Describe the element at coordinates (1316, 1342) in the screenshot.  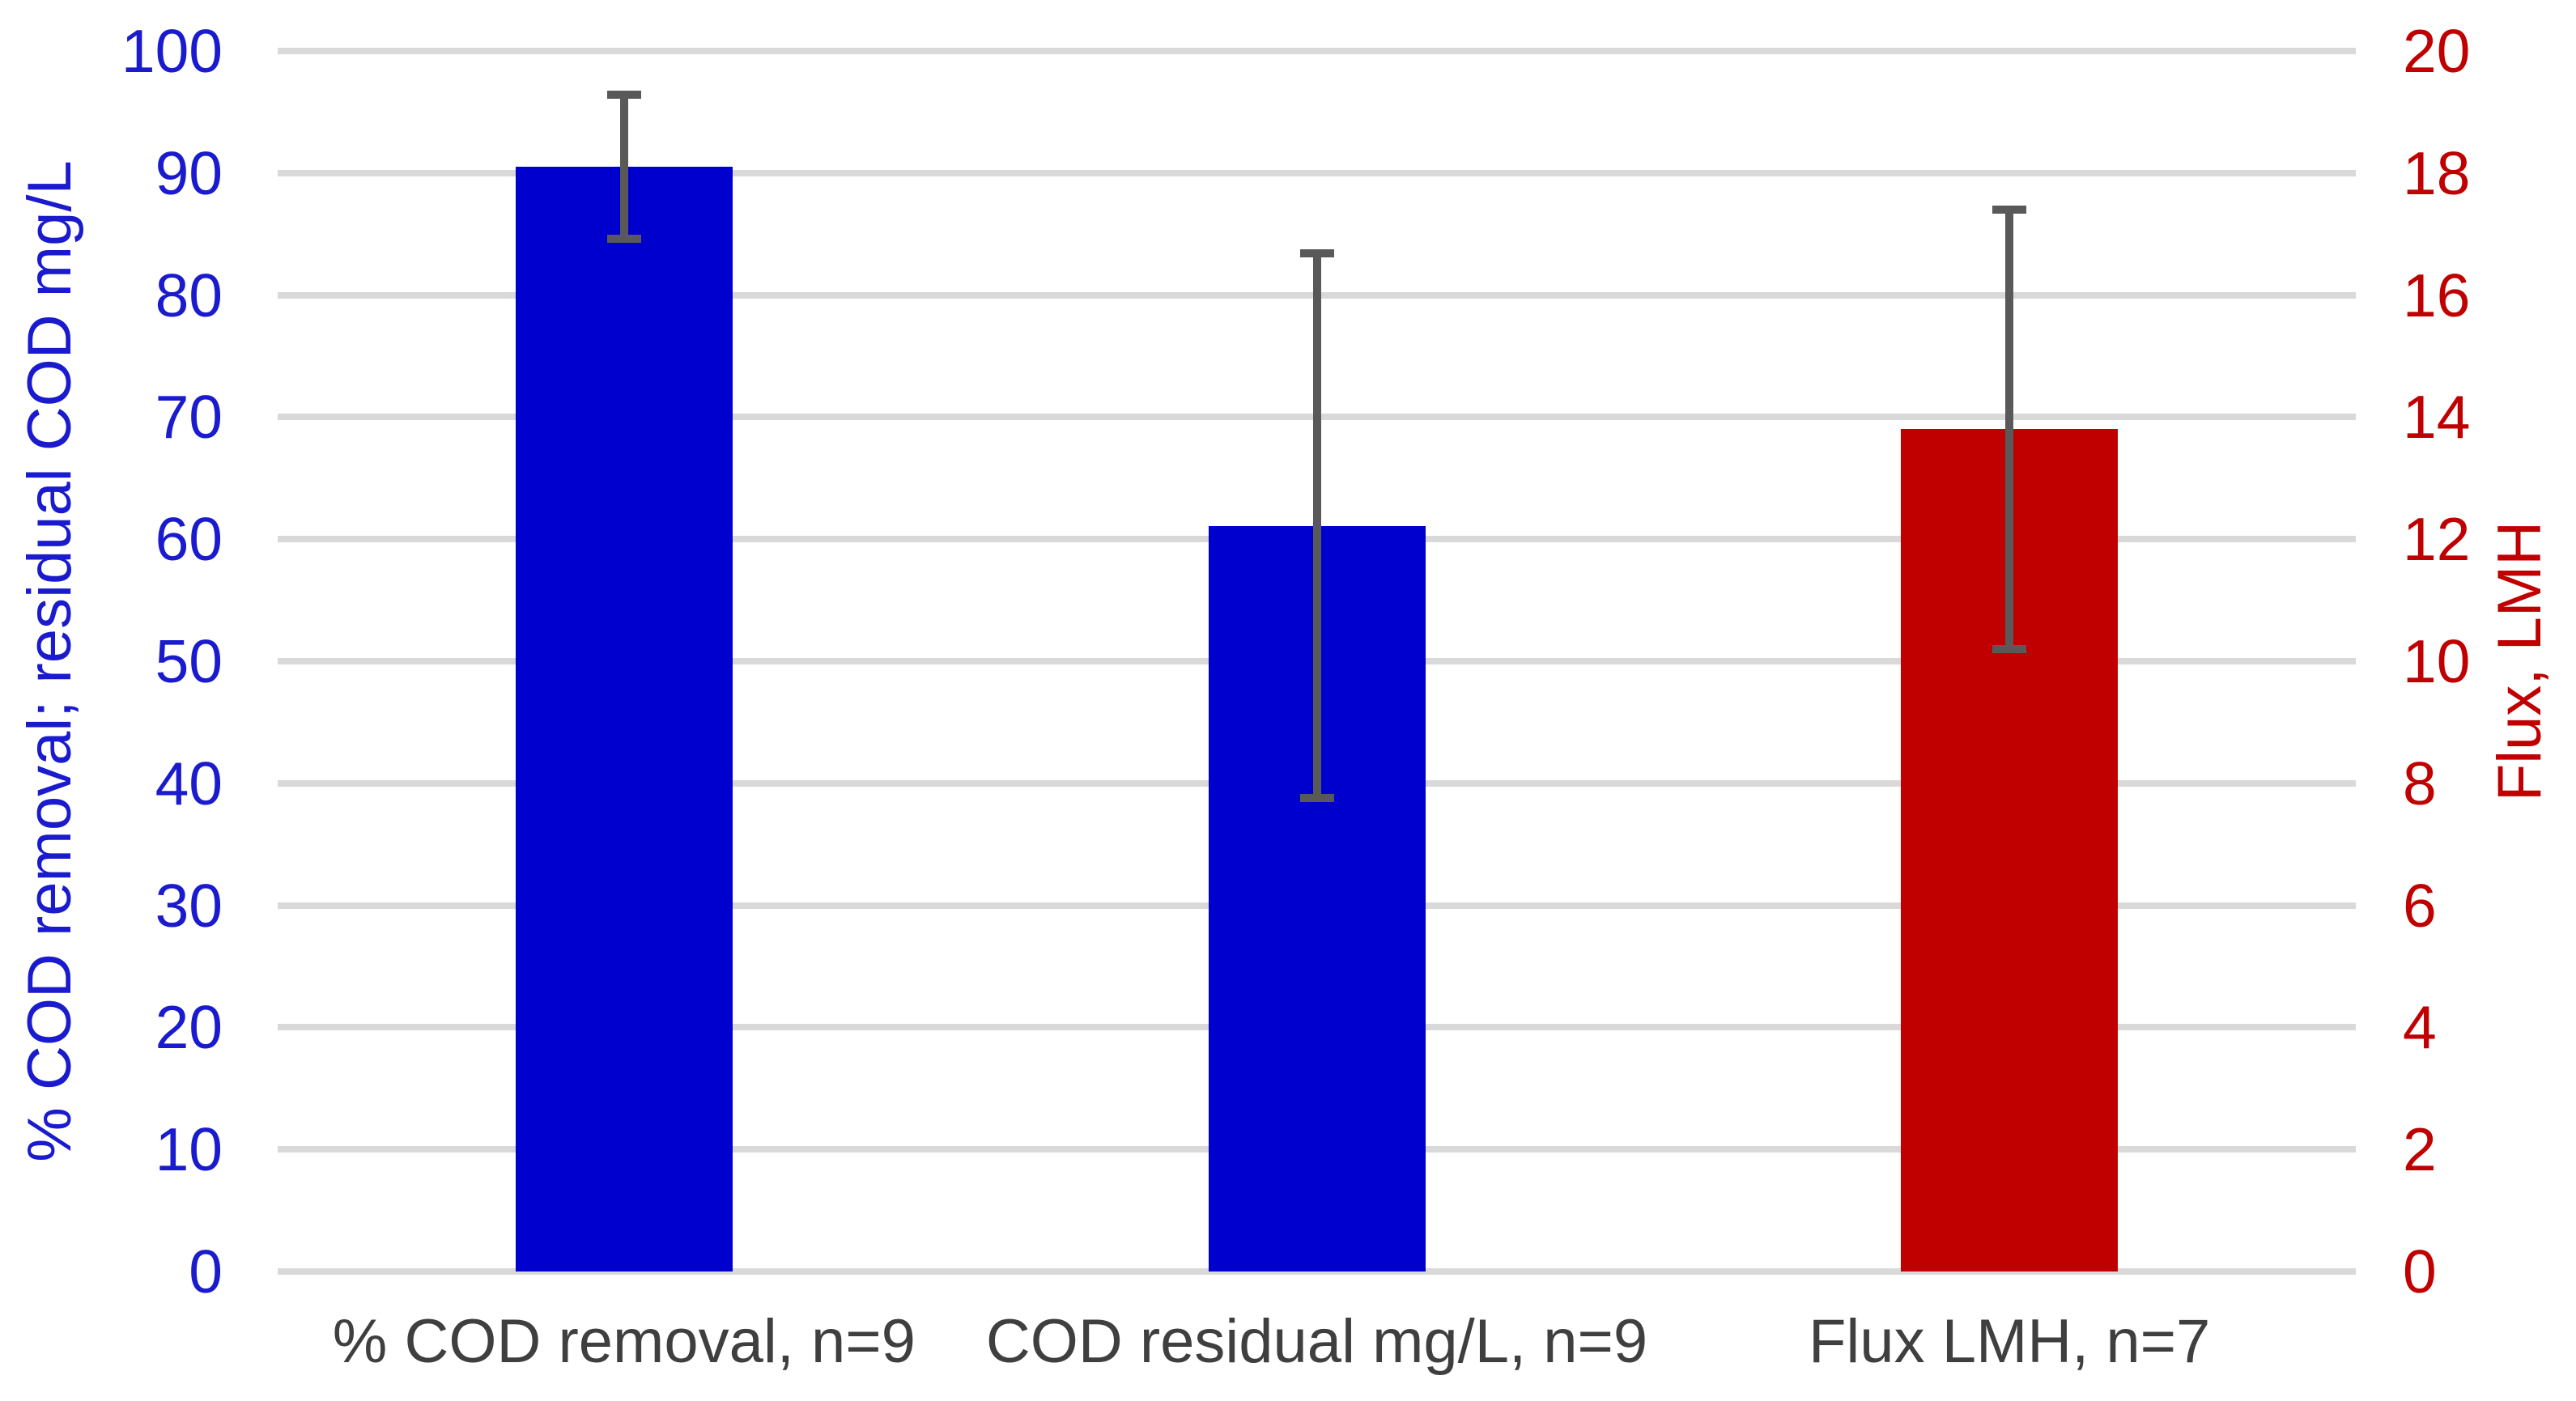
I see `category-label-2: COD residual mg/L, n=9` at that location.